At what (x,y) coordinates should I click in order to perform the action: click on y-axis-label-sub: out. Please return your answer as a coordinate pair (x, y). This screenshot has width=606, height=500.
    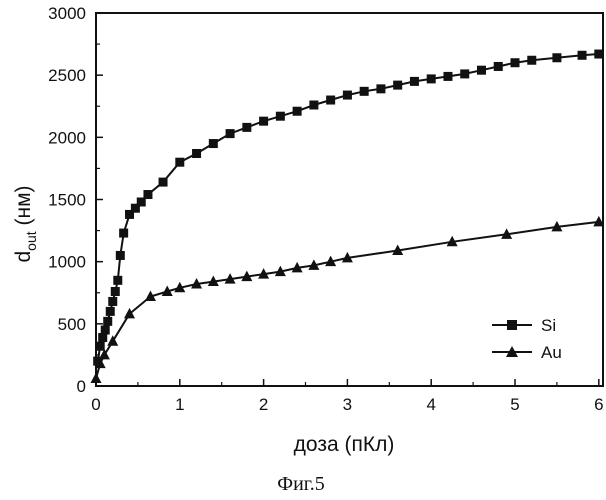
    Looking at the image, I should click on (31, 241).